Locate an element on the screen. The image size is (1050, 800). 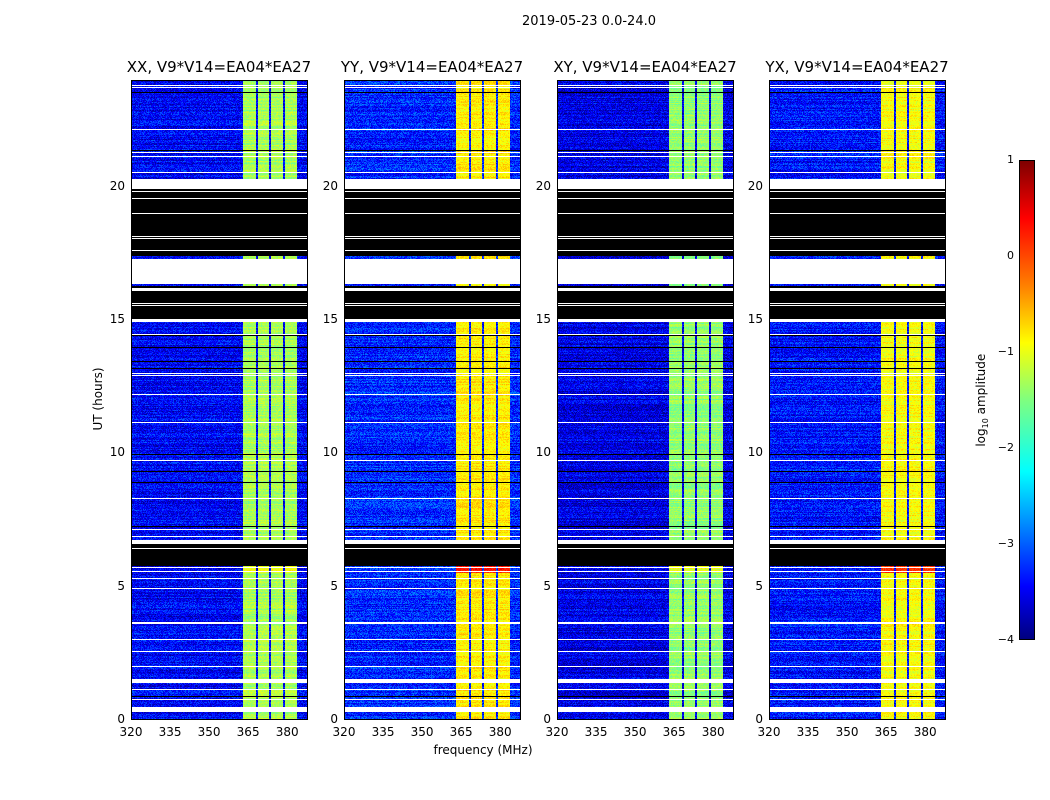
panel-title: XX, V9*V14=EA04*EA27 is located at coordinates (219, 67).